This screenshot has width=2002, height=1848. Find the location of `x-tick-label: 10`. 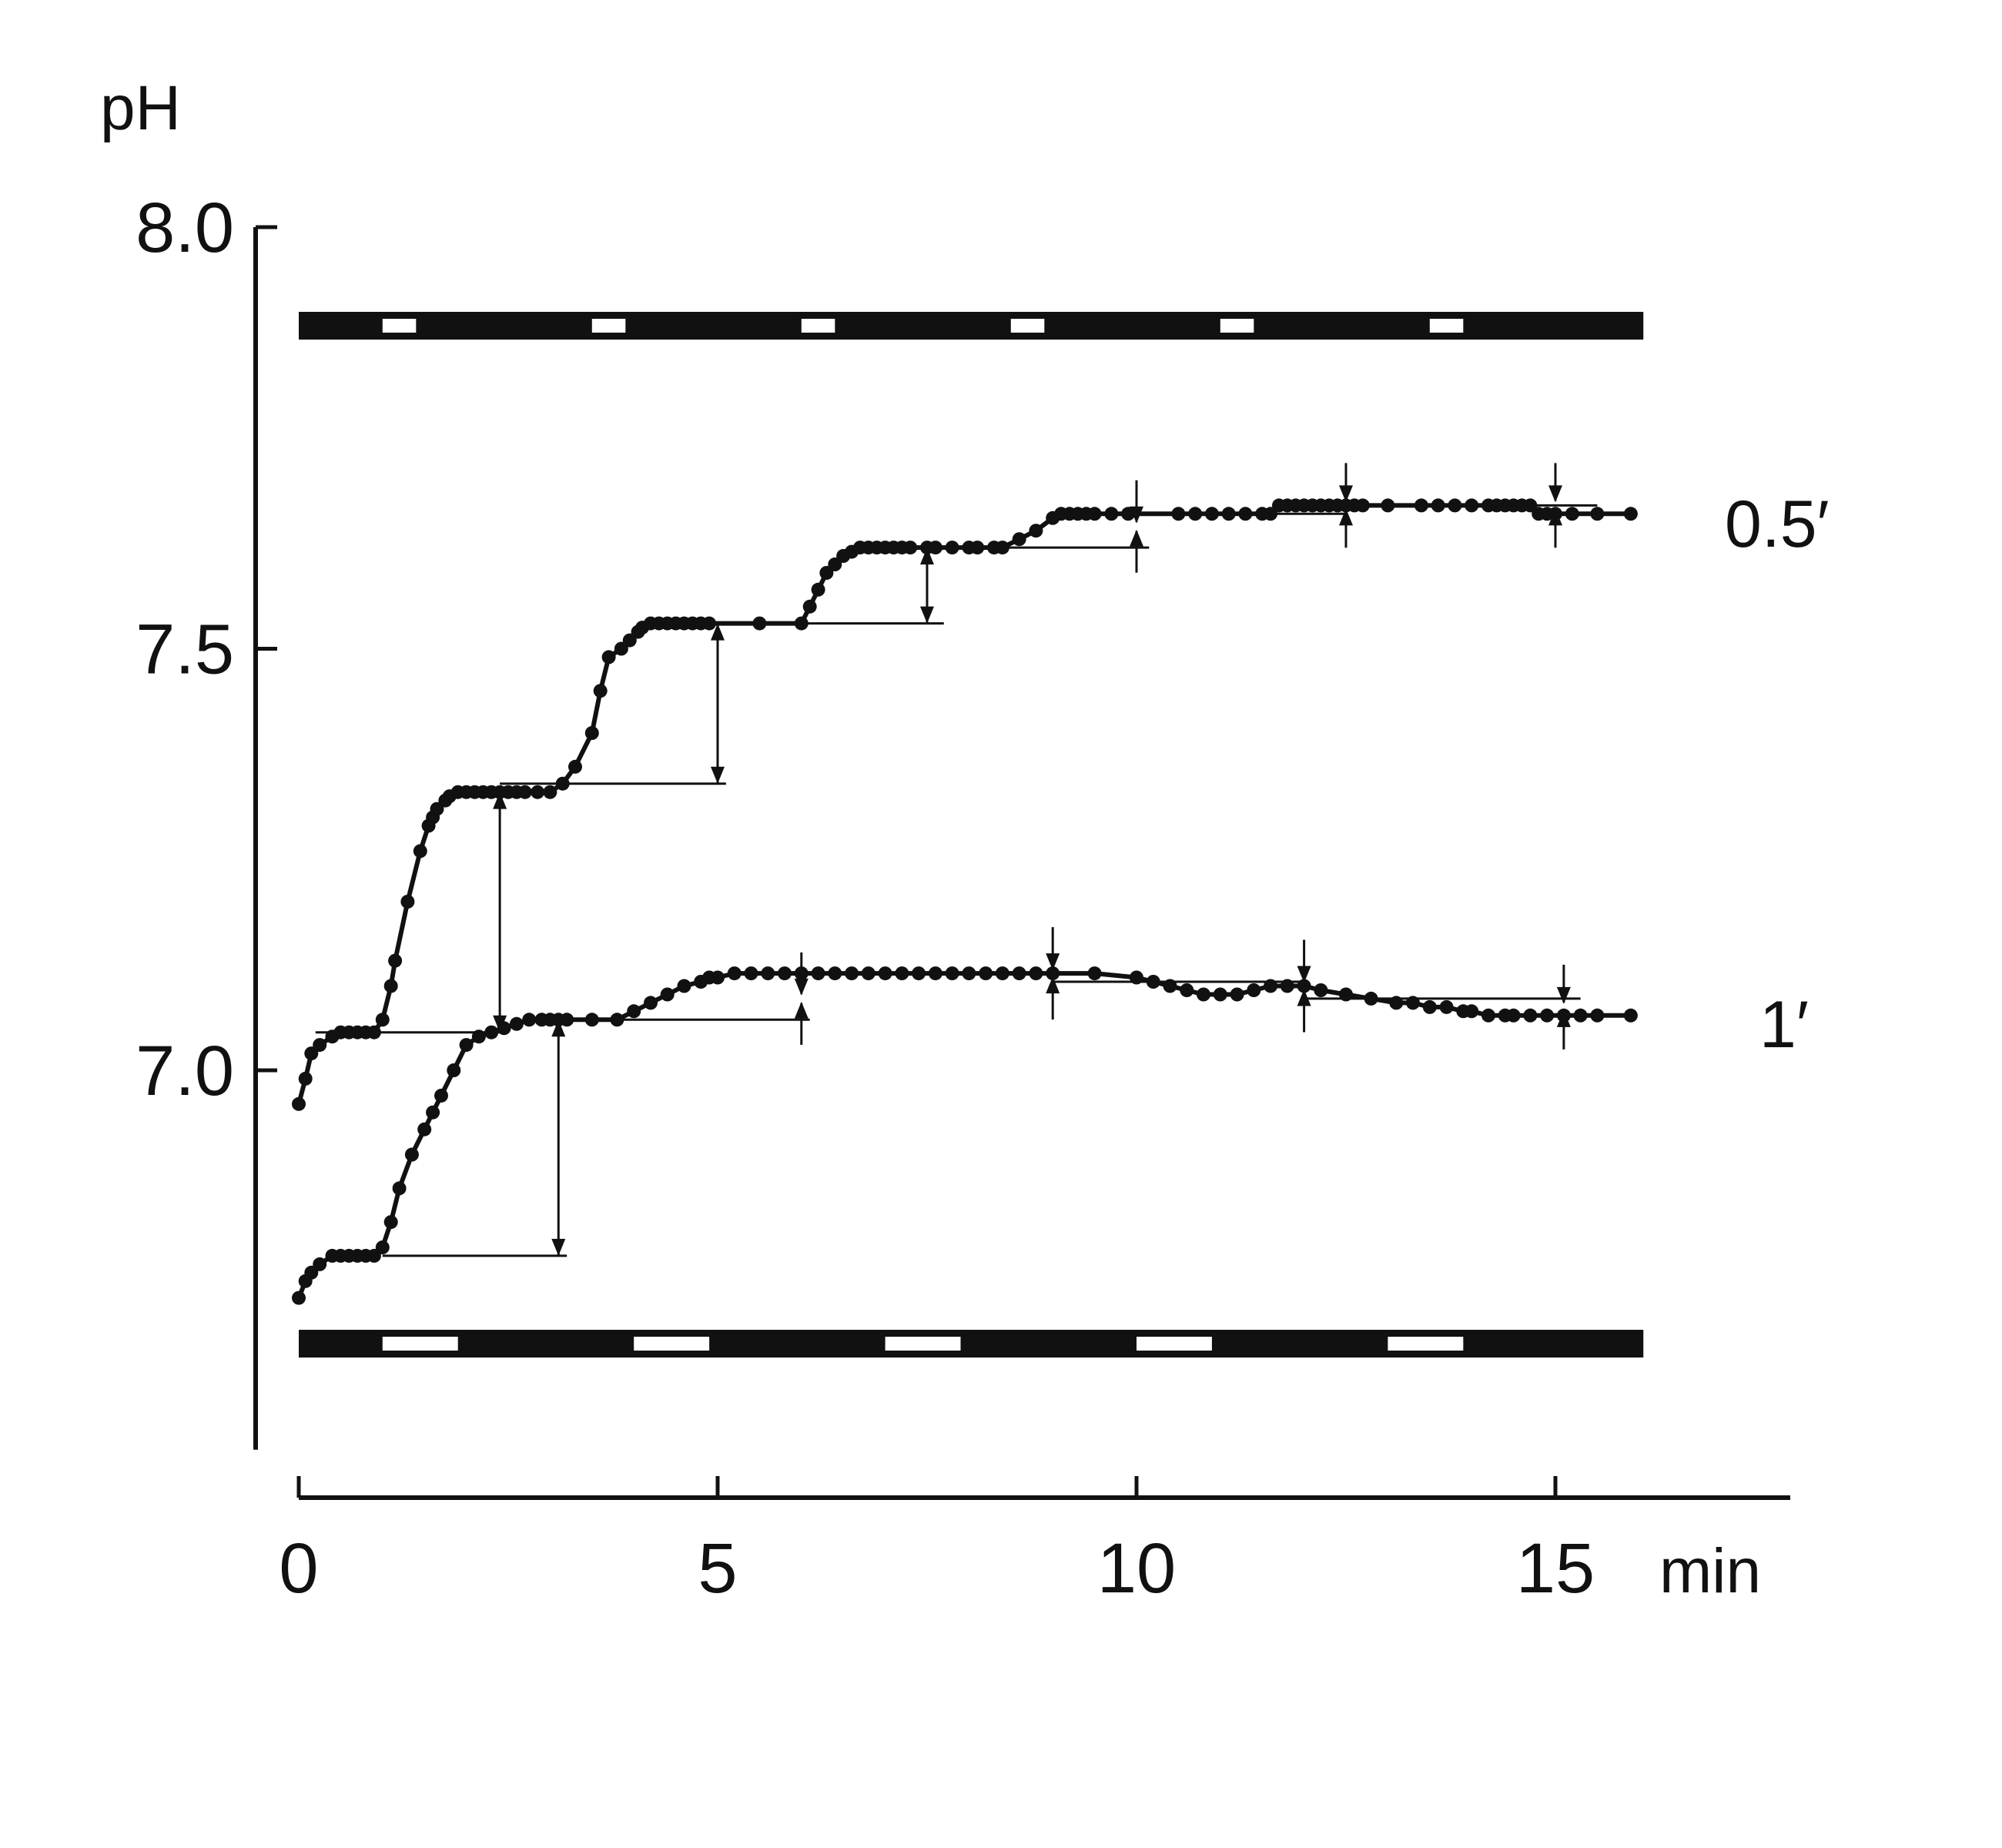

x-tick-label: 10 is located at coordinates (1136, 1568).